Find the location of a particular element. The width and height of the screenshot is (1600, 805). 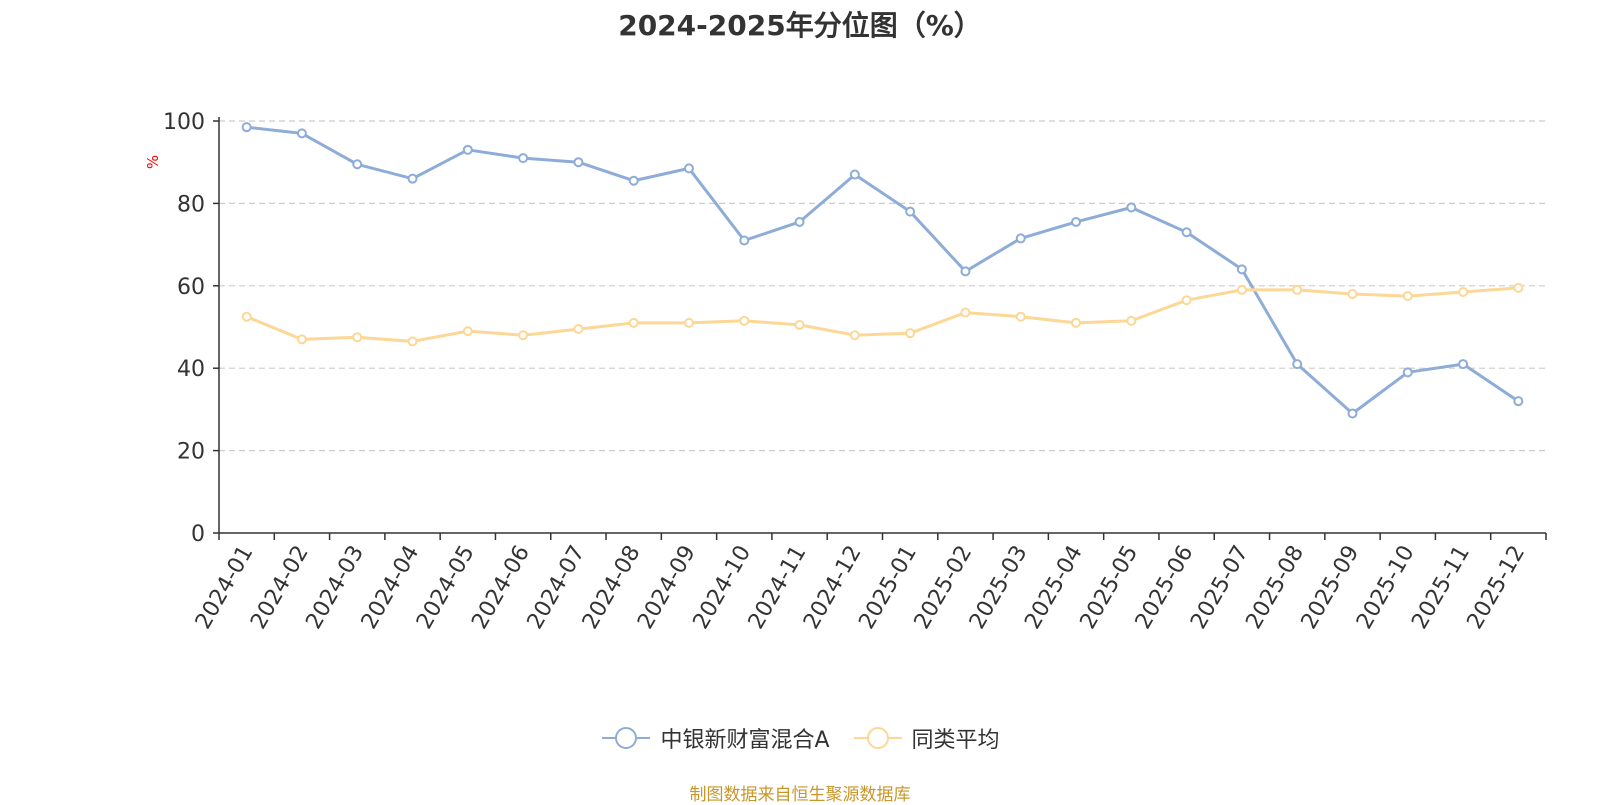

legend-item-2: 同类平均 is located at coordinates (926, 738).